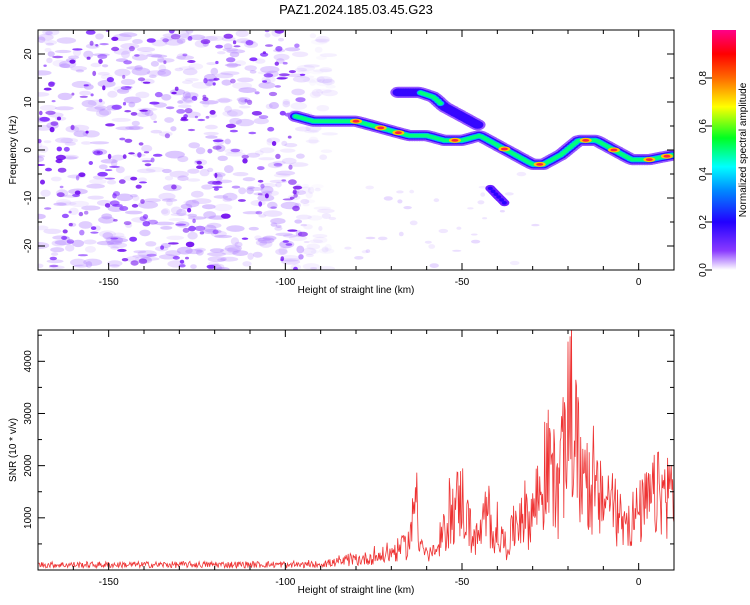  What do you see at coordinates (703, 126) in the screenshot?
I see `colorbar-tick-label: 0.6` at bounding box center [703, 126].